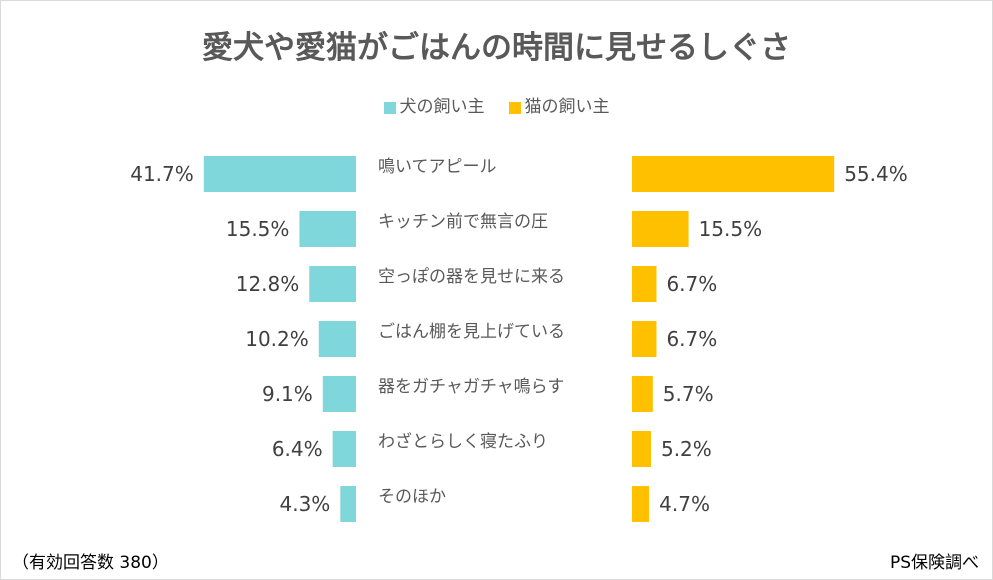 This screenshot has width=993, height=580. Describe the element at coordinates (934, 563) in the screenshot. I see `source-note: PS保険調べ` at that location.